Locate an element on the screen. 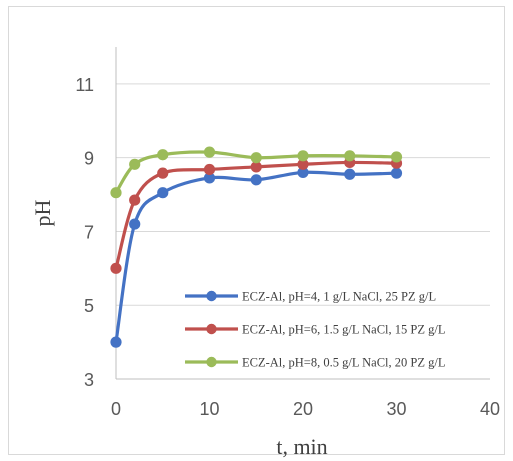  legend-entry-1: ECZ-Al, pH=4, 1 g/L NaCl, 25 PZ g/L is located at coordinates (310, 297).